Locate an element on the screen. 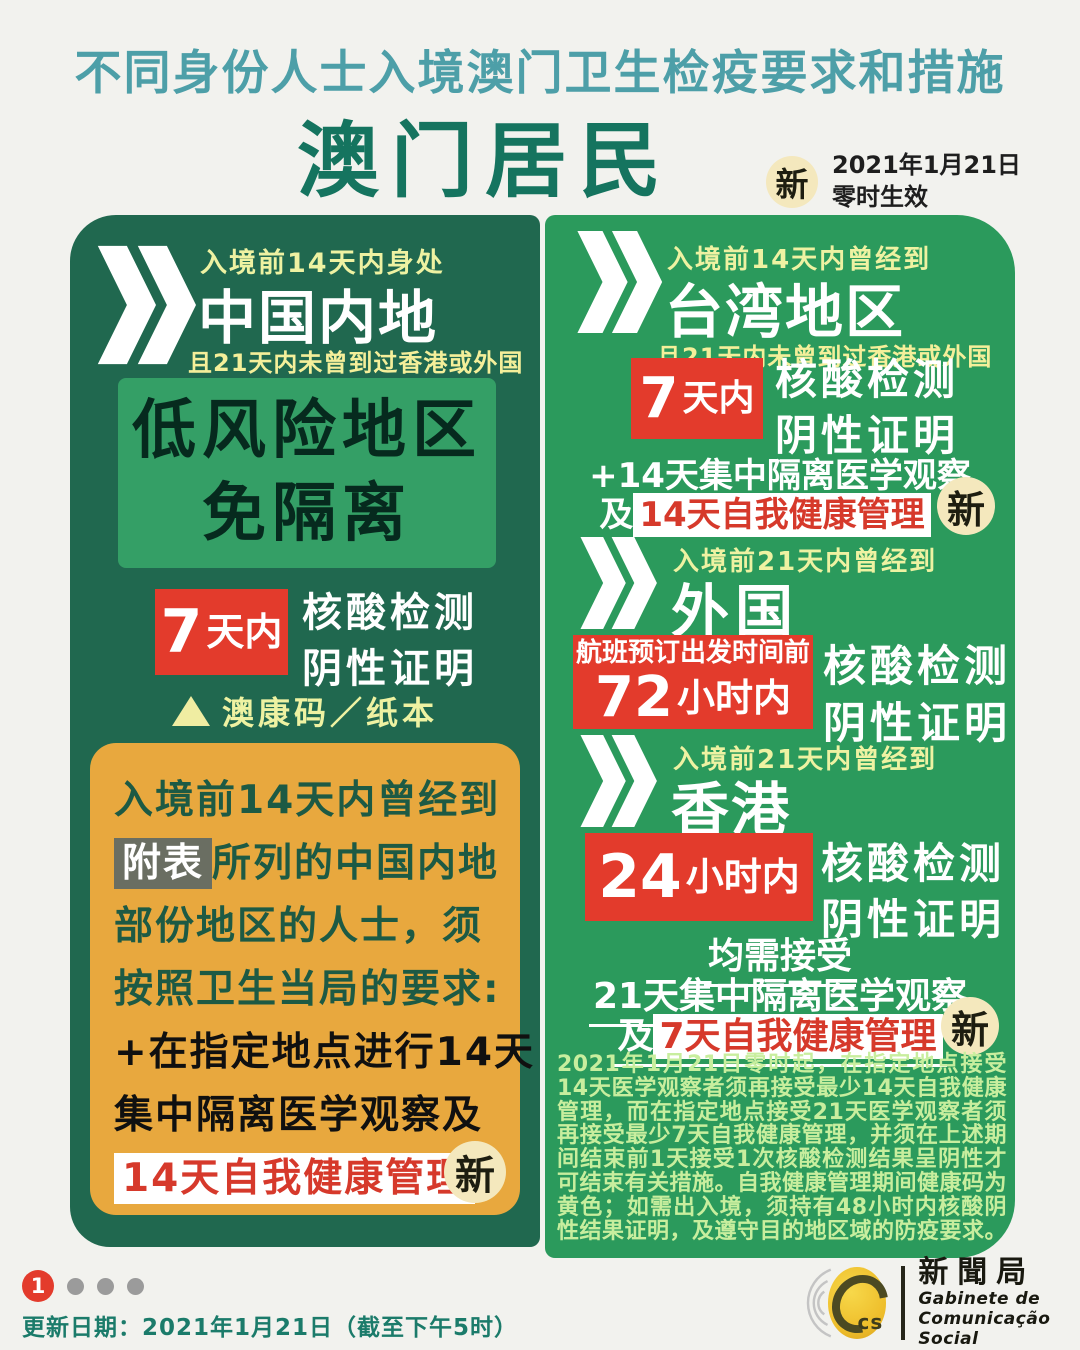 This screenshot has width=1080, height=1350. self-management-highlight: 7天自我健康管理 is located at coordinates (798, 1036).